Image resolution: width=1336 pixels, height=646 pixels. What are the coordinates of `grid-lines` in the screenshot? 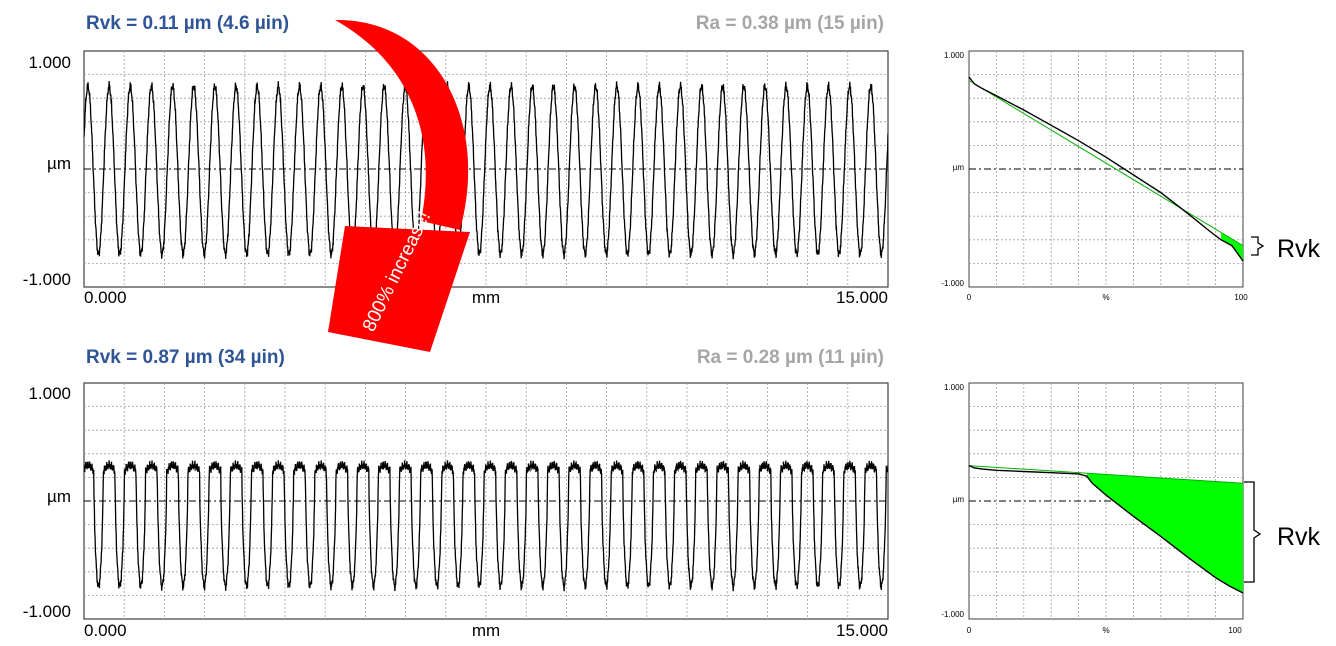 It's located at (1106, 169).